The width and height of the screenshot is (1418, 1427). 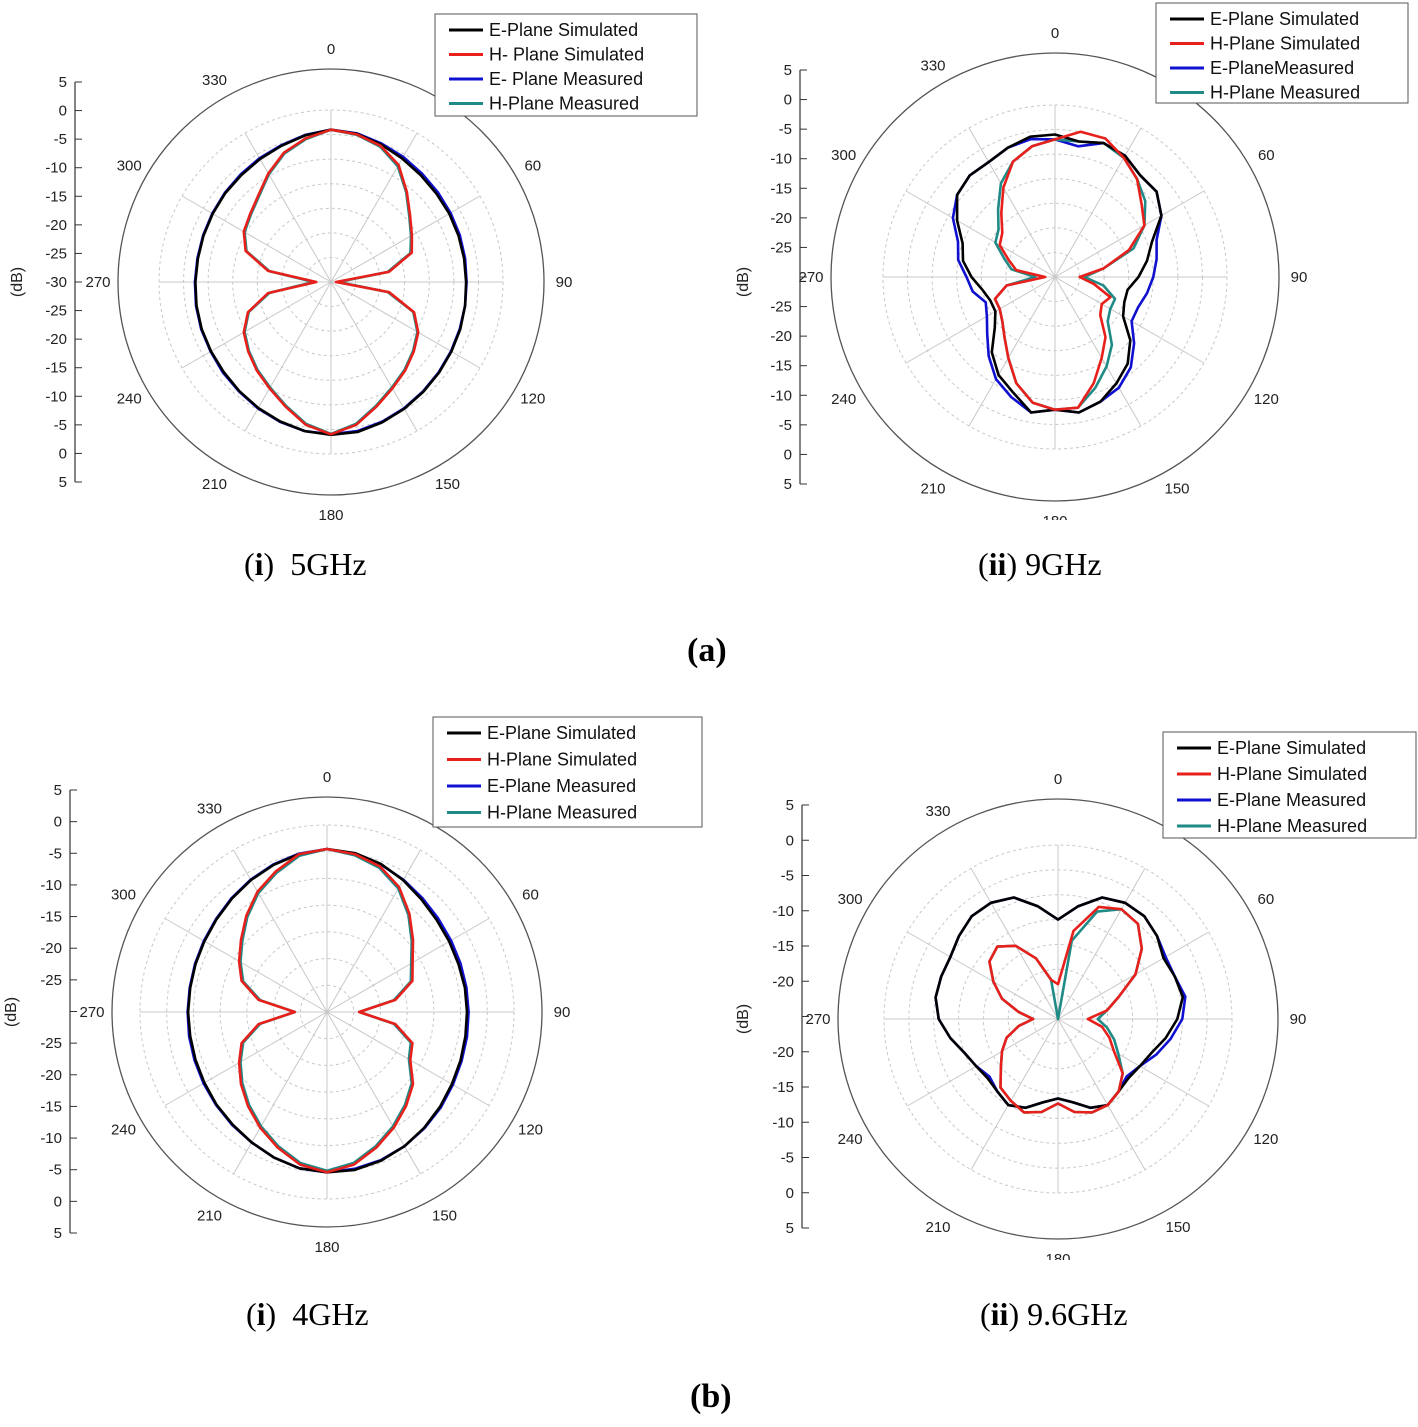 What do you see at coordinates (1291, 748) in the screenshot?
I see `legend-label-e-plane-simulated: E-Plane Simulated` at bounding box center [1291, 748].